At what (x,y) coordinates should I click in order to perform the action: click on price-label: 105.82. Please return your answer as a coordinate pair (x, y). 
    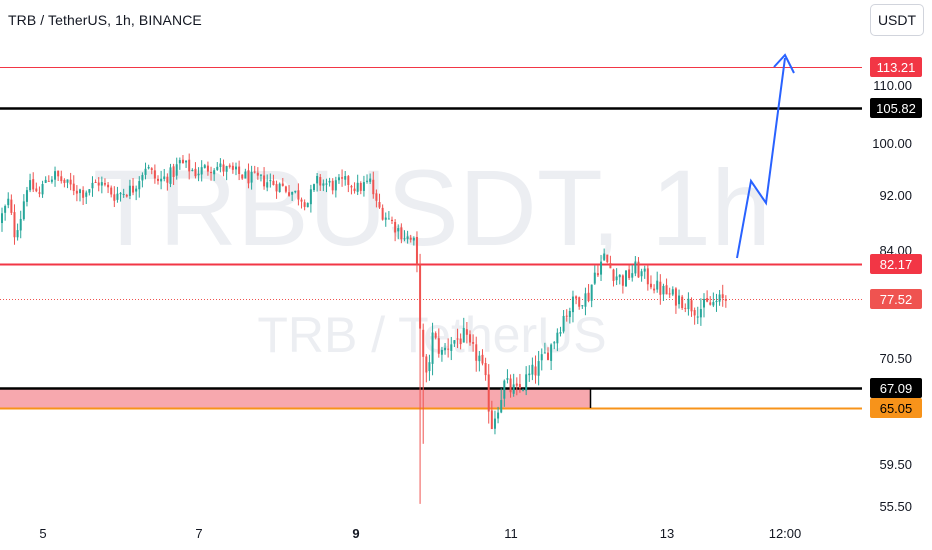
    Looking at the image, I should click on (896, 108).